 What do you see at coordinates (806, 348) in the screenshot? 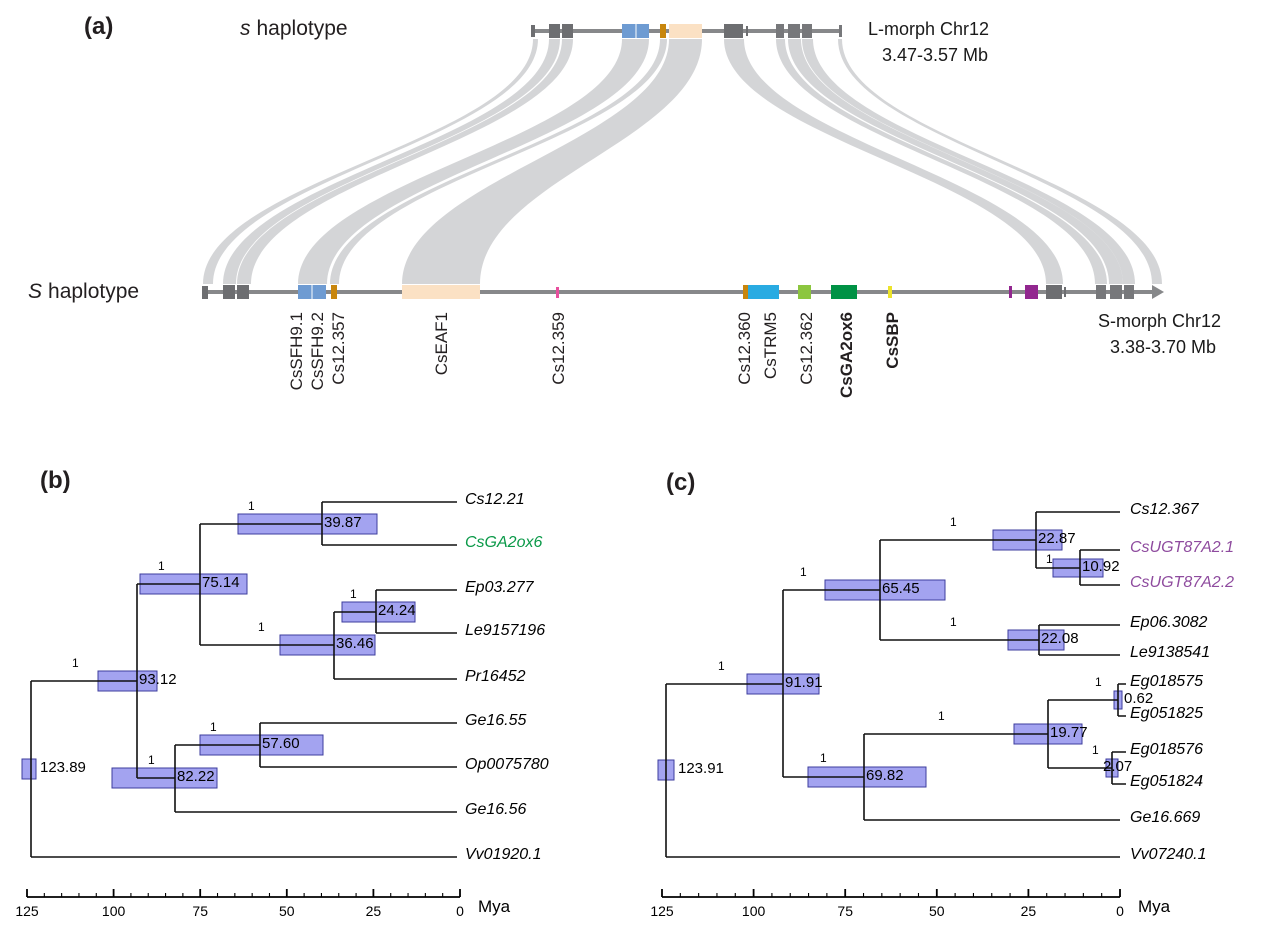
I see `gene-label-Cs12.362: Cs12.362` at bounding box center [806, 348].